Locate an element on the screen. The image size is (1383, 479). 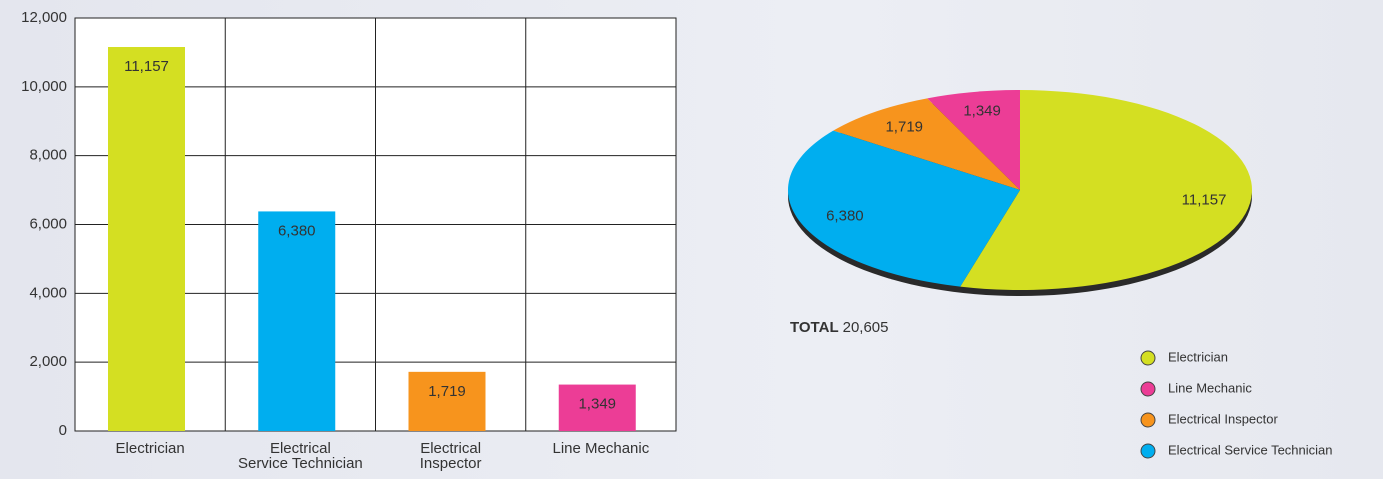
y-tick-label: 10,000 is located at coordinates (44, 86).